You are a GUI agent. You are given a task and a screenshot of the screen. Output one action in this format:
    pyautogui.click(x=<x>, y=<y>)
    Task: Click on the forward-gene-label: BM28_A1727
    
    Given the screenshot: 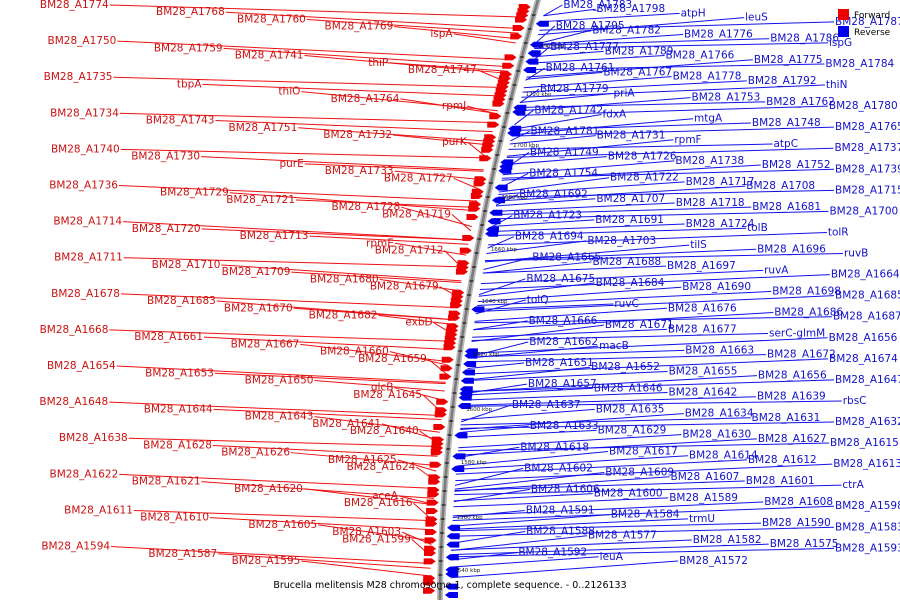 What is the action you would take?
    pyautogui.click(x=418, y=178)
    